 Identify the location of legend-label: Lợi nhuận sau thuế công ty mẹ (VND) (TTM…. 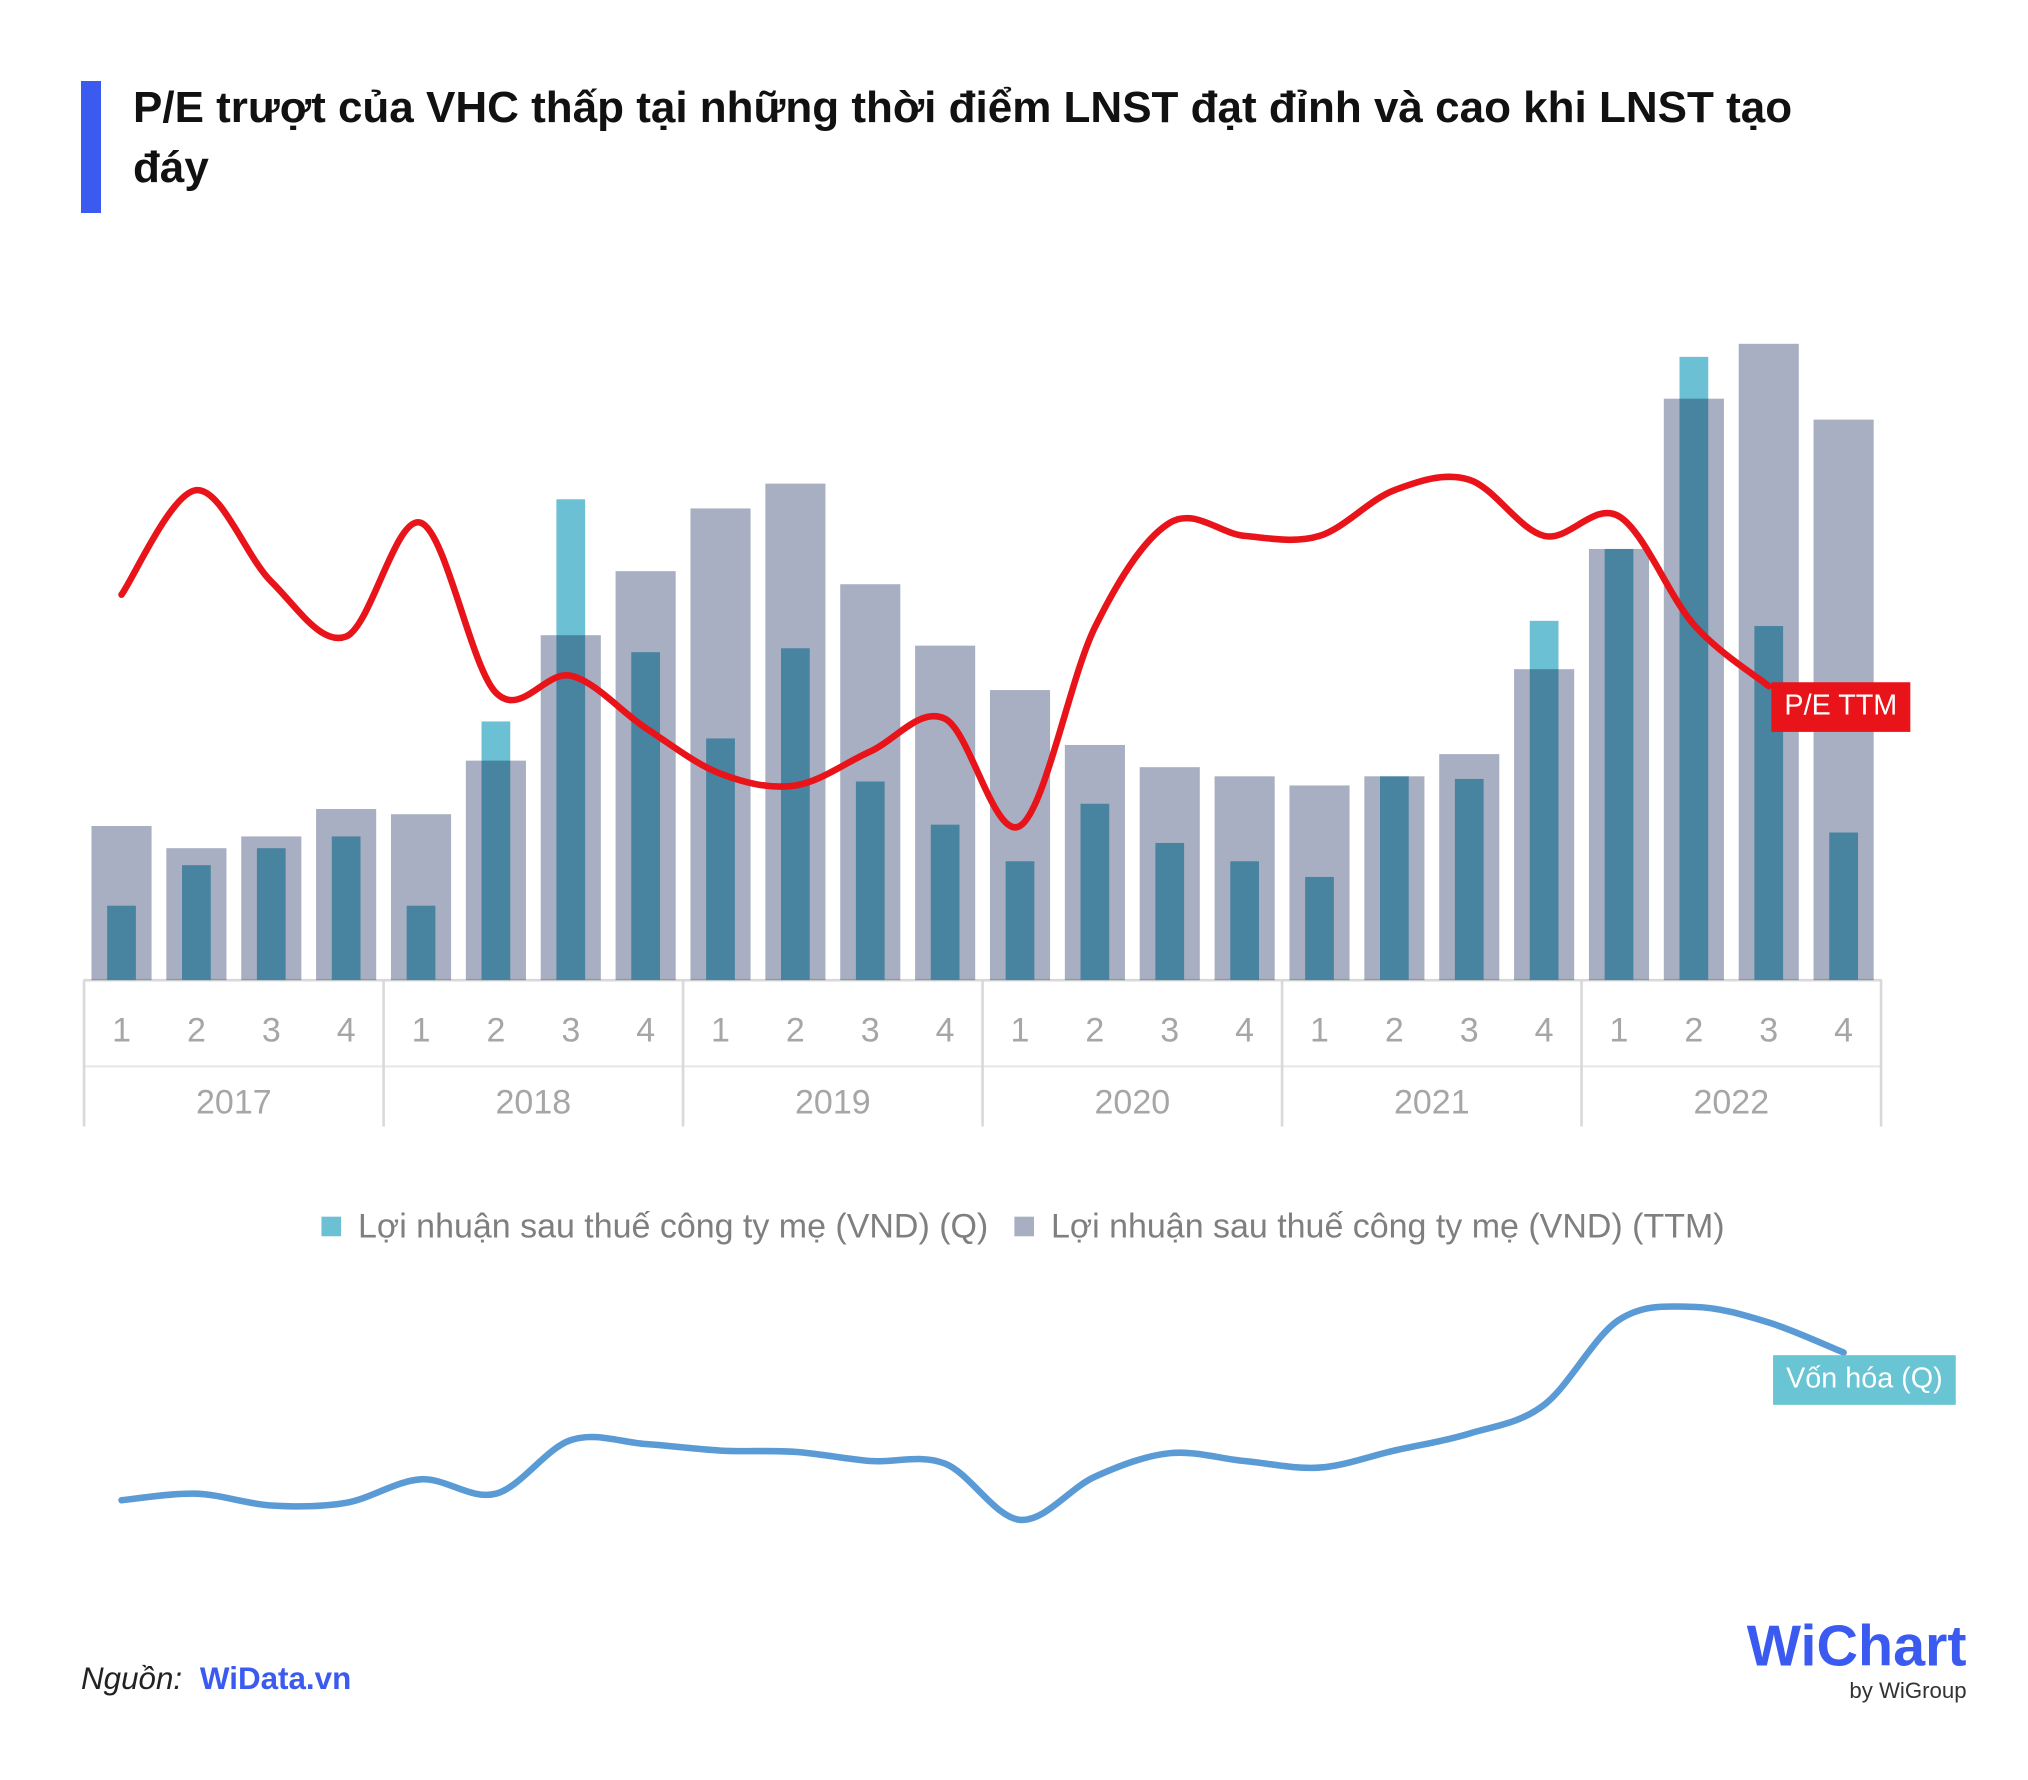
(1388, 1226).